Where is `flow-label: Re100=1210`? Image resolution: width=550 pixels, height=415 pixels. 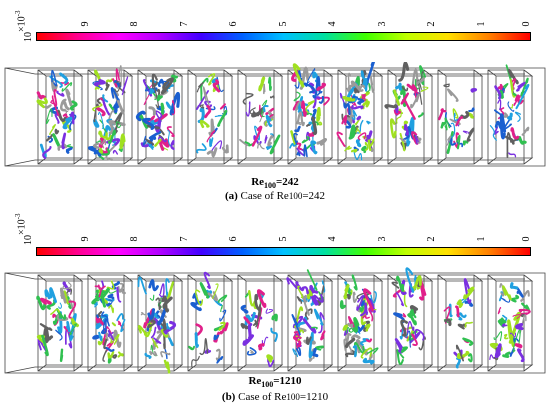 flow-label: Re100=1210 is located at coordinates (275, 382).